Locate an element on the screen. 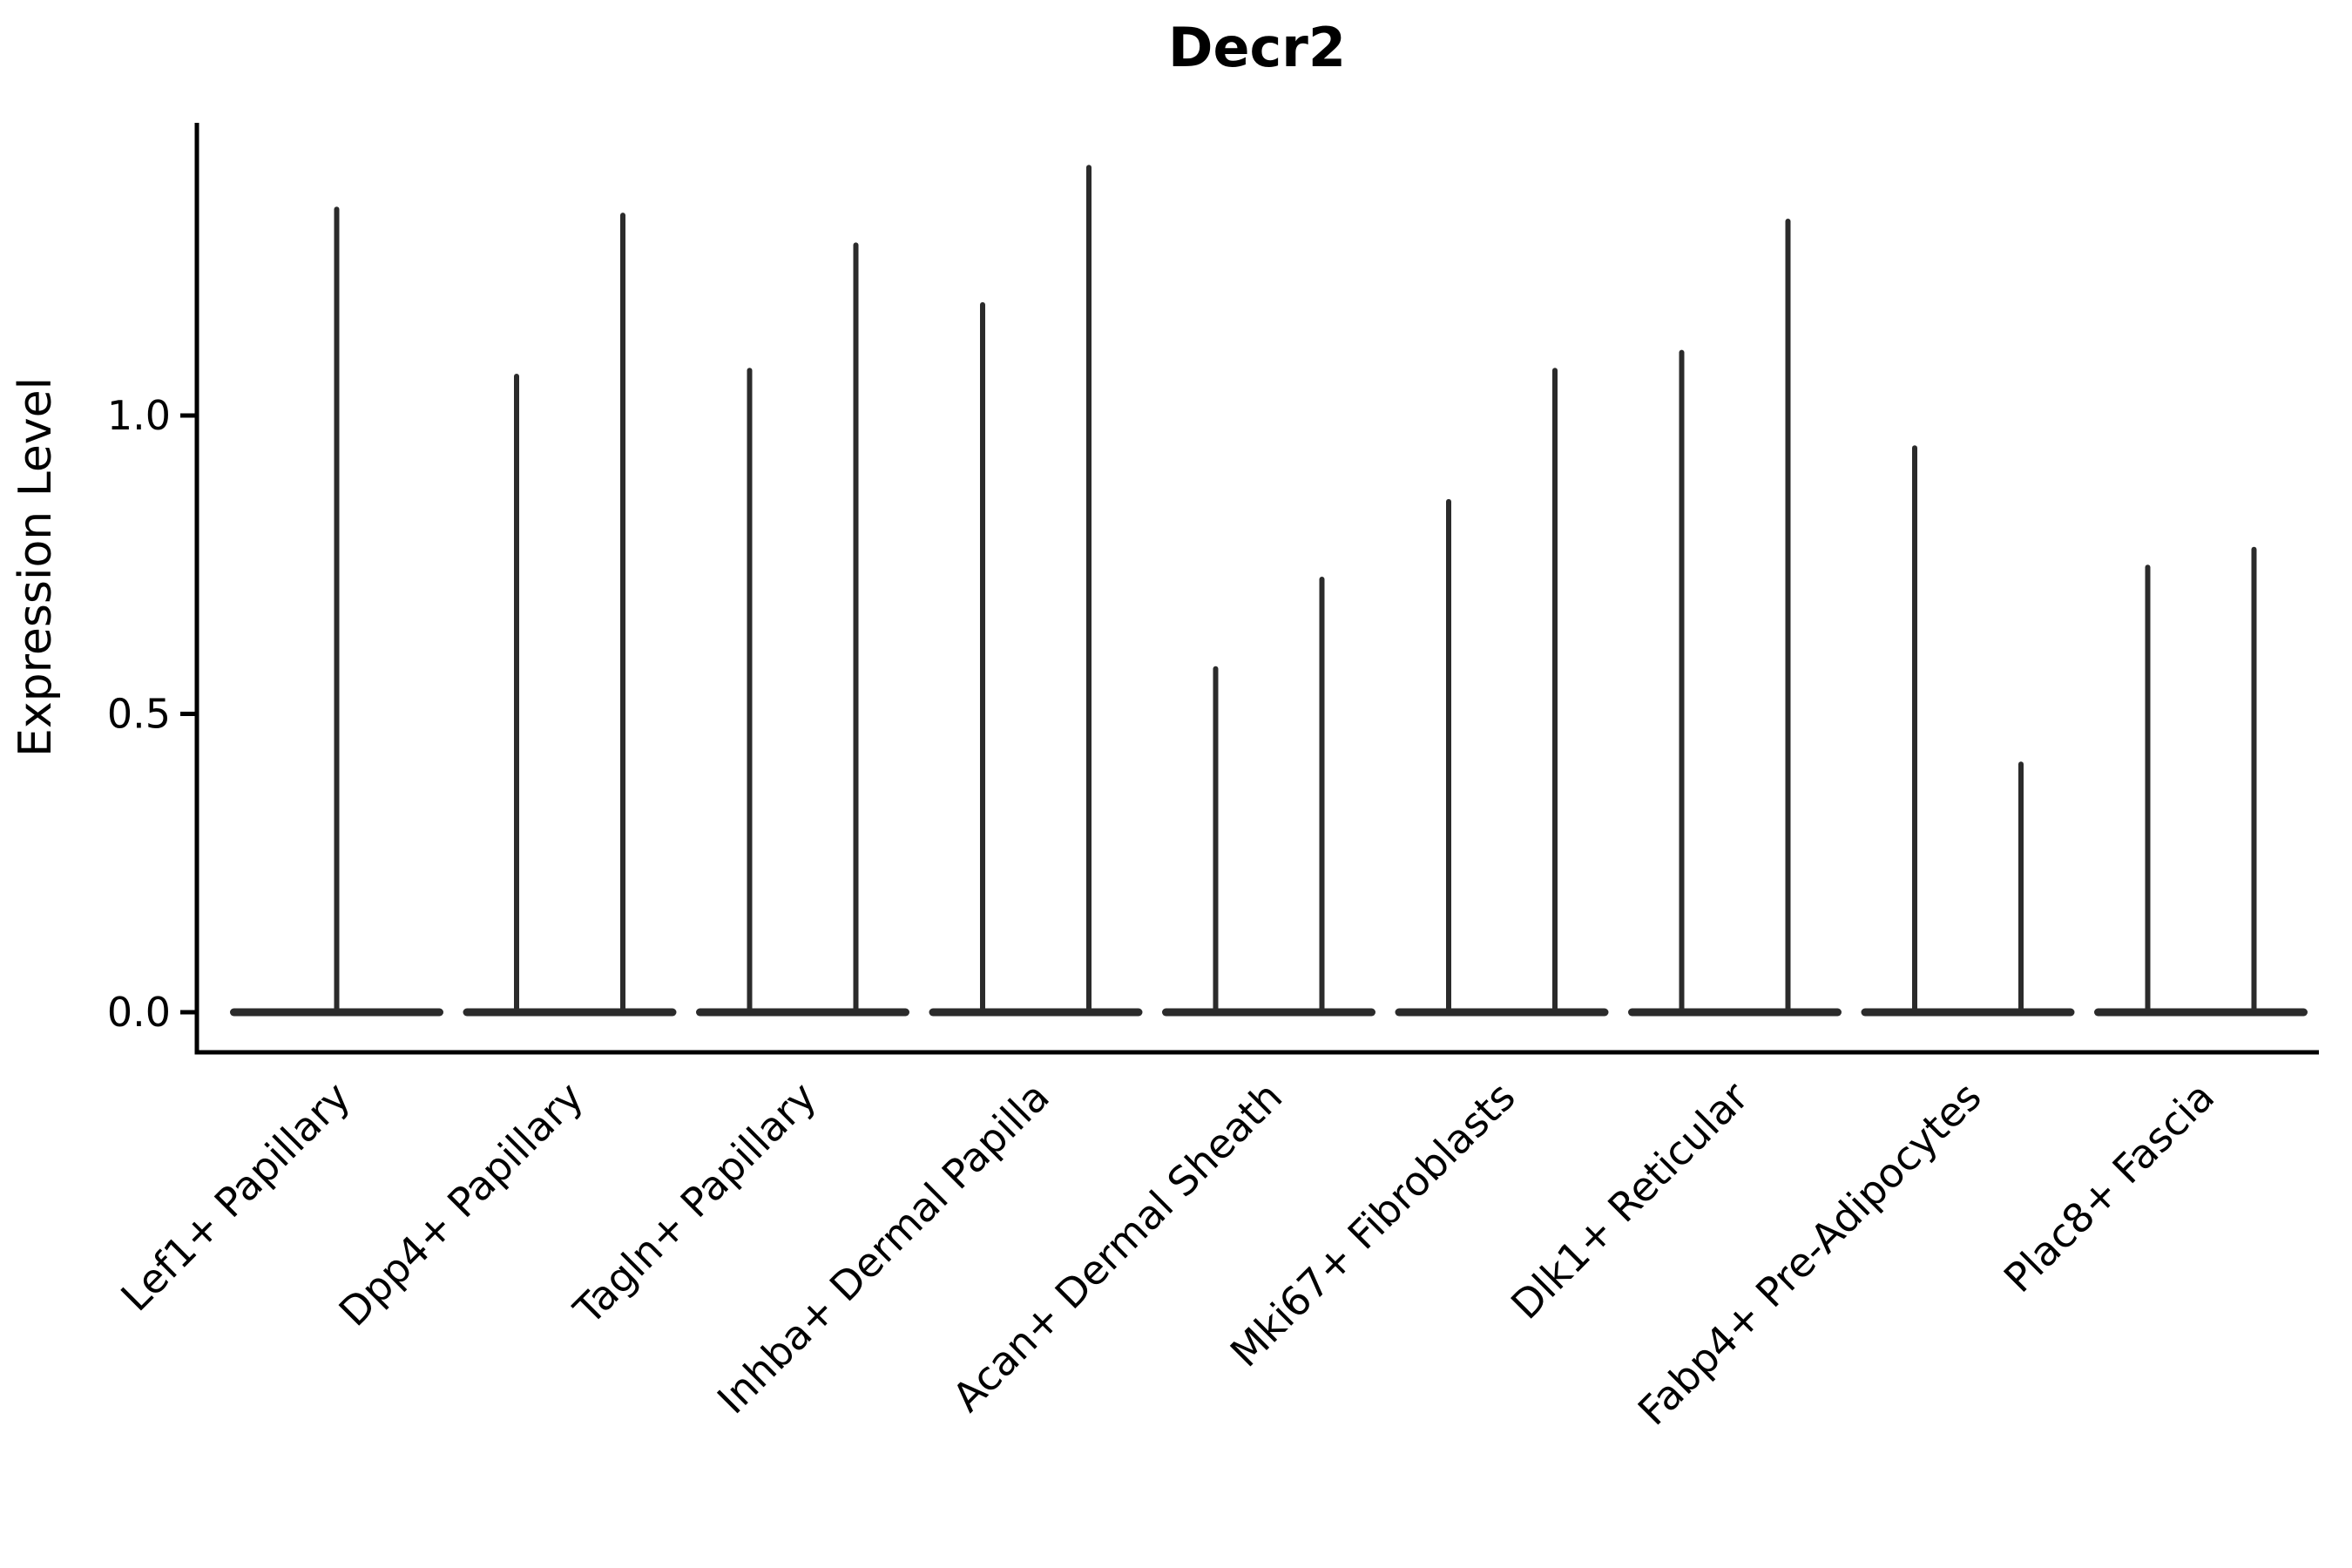 The width and height of the screenshot is (2352, 1568). y-tick-label: 1.0 is located at coordinates (139, 415).